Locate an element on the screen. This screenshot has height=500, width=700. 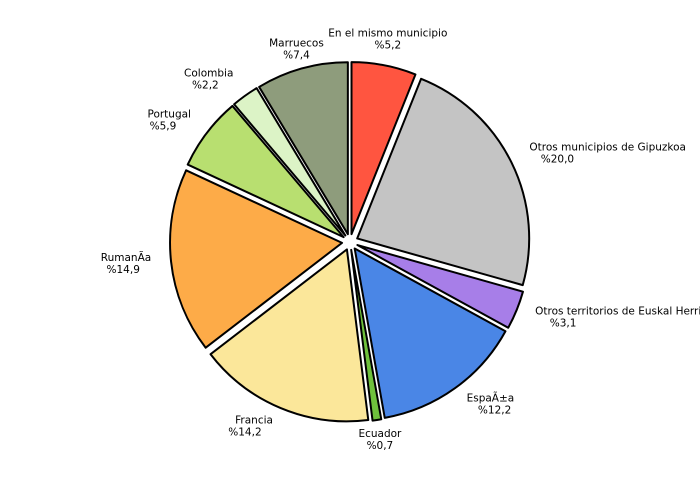
slice-value-label: %5,9 is located at coordinates (163, 127).